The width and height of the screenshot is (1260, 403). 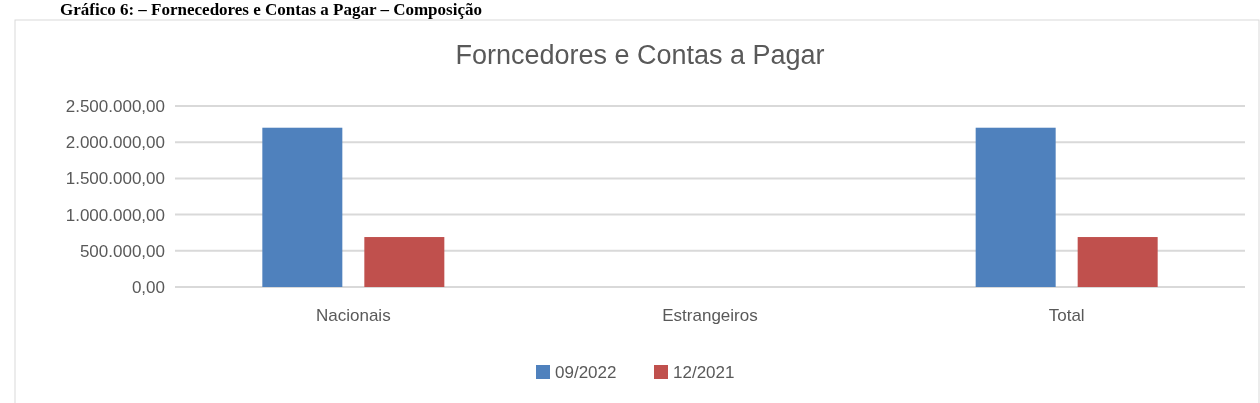 I want to click on y-tick-label: 500.000,00, so click(x=122, y=251).